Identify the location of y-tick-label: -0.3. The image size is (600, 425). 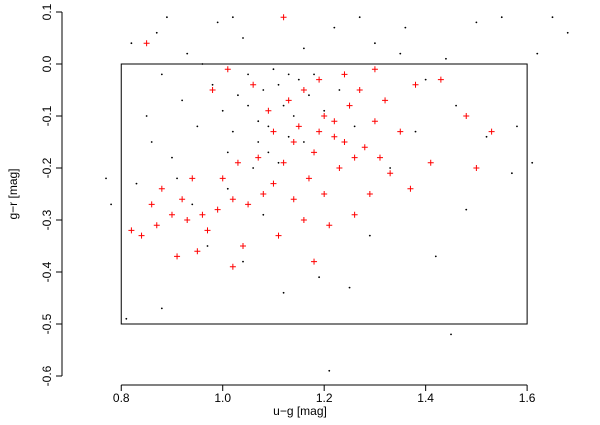
(47, 219).